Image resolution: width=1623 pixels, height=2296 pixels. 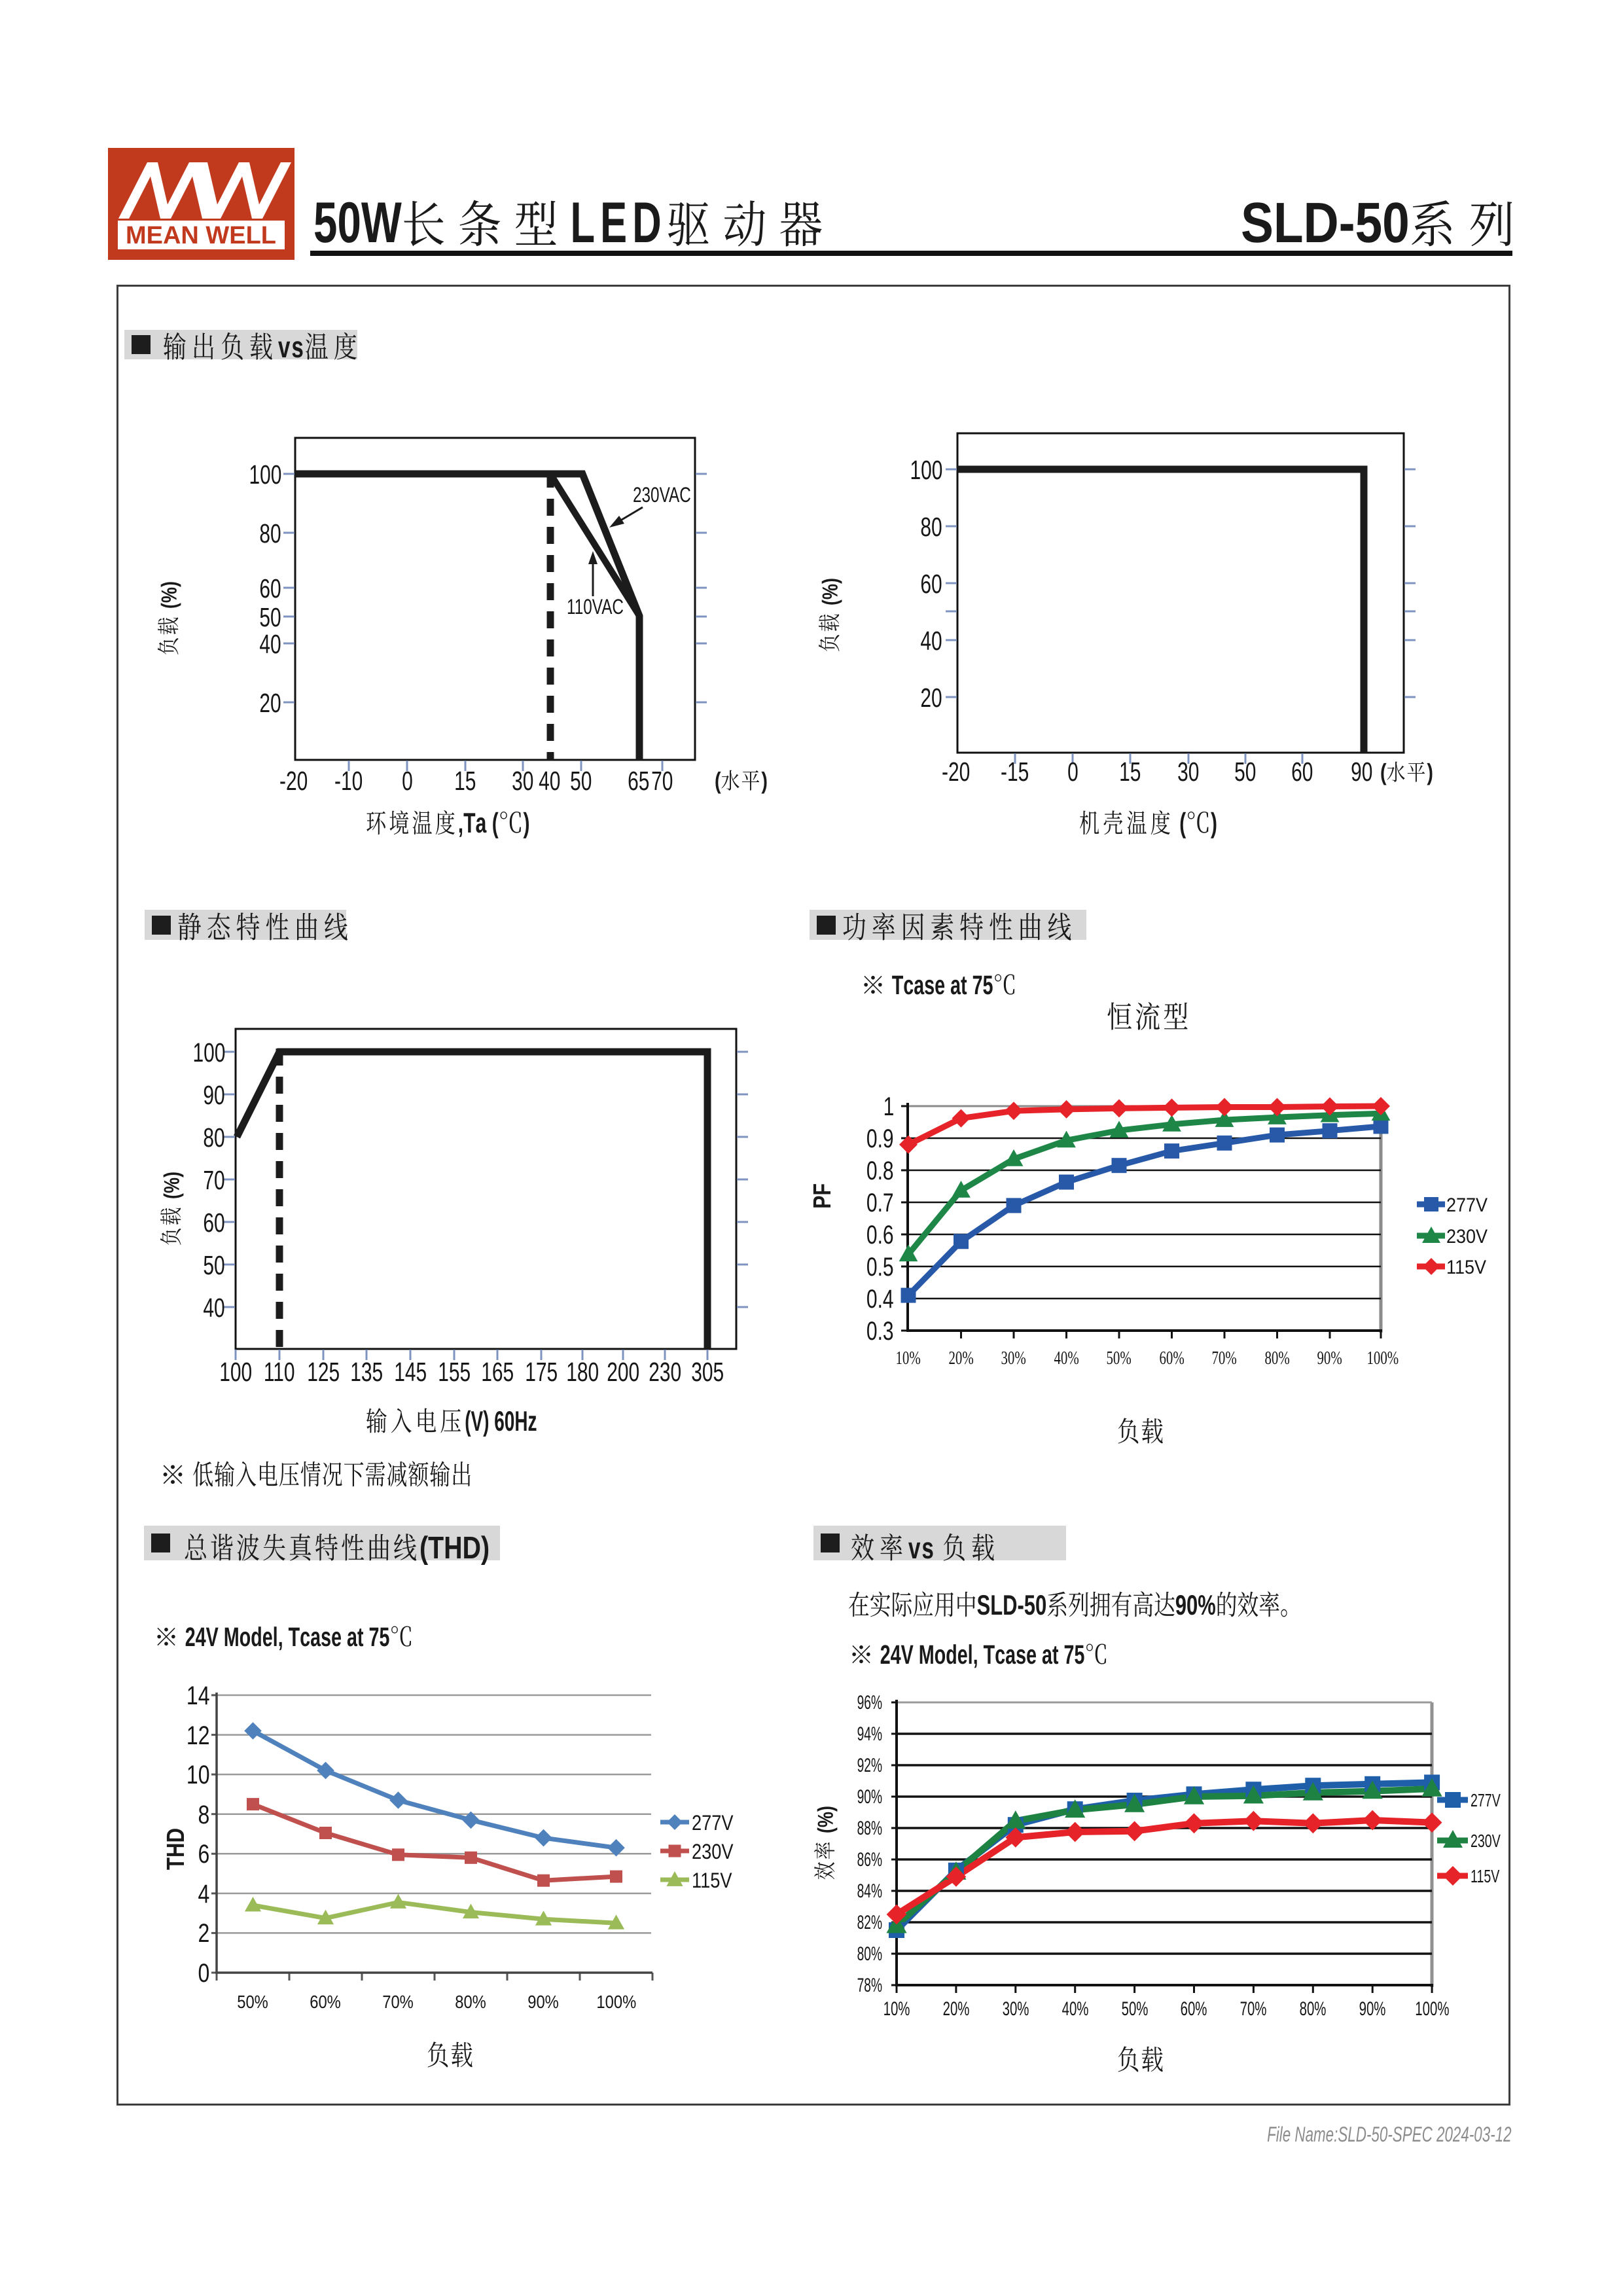 I want to click on svg-text: MEAN WELL, so click(x=201, y=235).